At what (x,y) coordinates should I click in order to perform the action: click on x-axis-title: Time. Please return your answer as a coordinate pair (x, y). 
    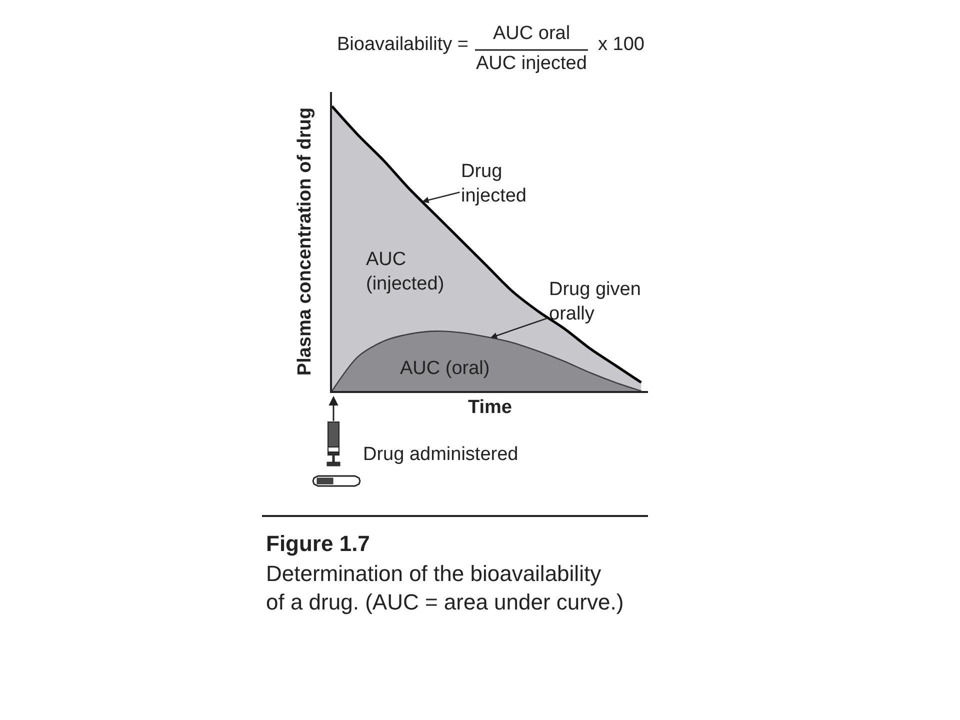
    Looking at the image, I should click on (490, 407).